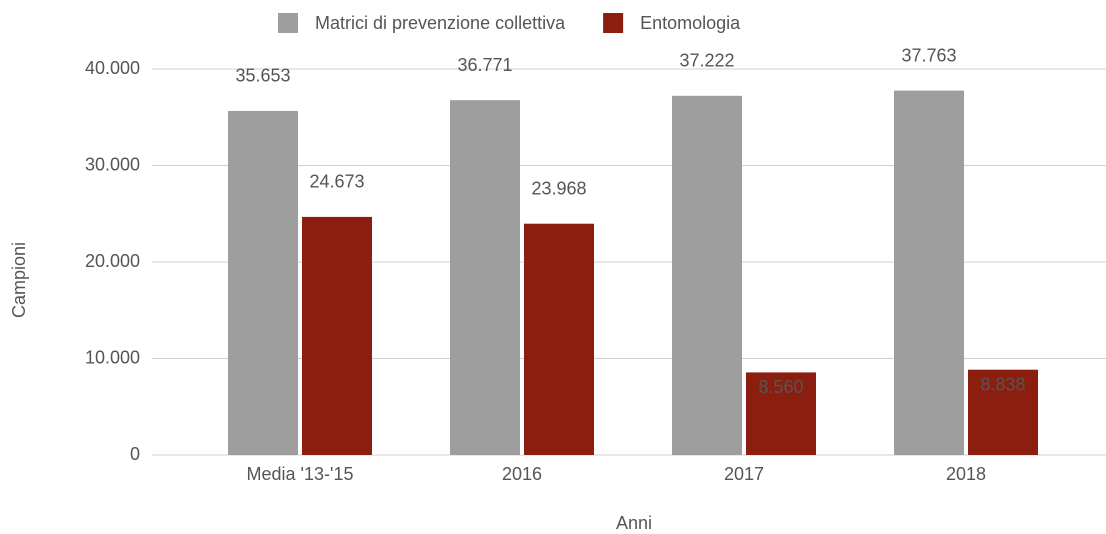 The width and height of the screenshot is (1106, 534). What do you see at coordinates (744, 474) in the screenshot?
I see `x-tick-label: 2017` at bounding box center [744, 474].